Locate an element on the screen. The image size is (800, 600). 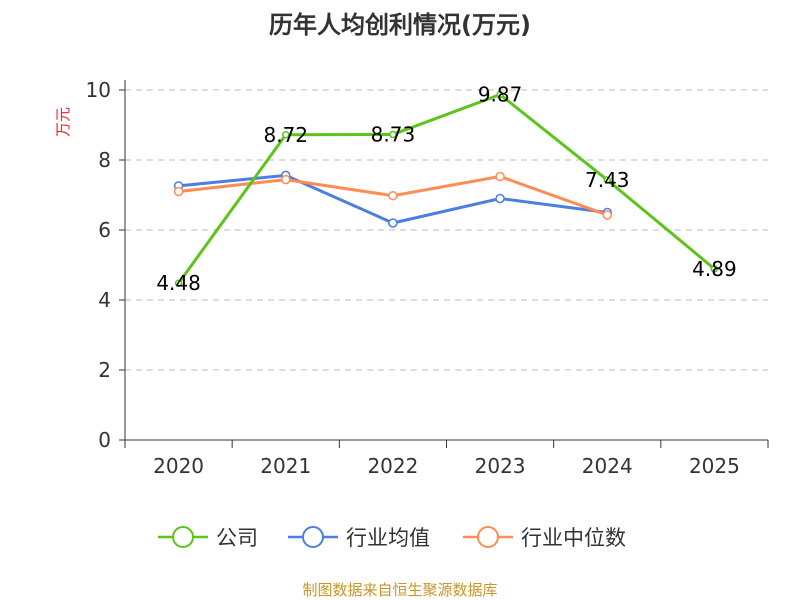
data-label: 8.72 is located at coordinates (285, 135).